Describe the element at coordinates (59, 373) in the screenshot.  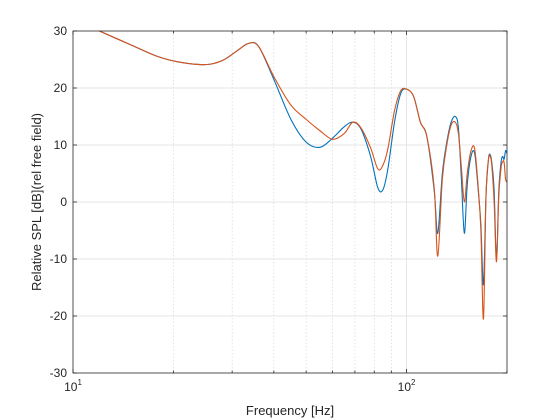
I see `y-tick-label: -30` at that location.